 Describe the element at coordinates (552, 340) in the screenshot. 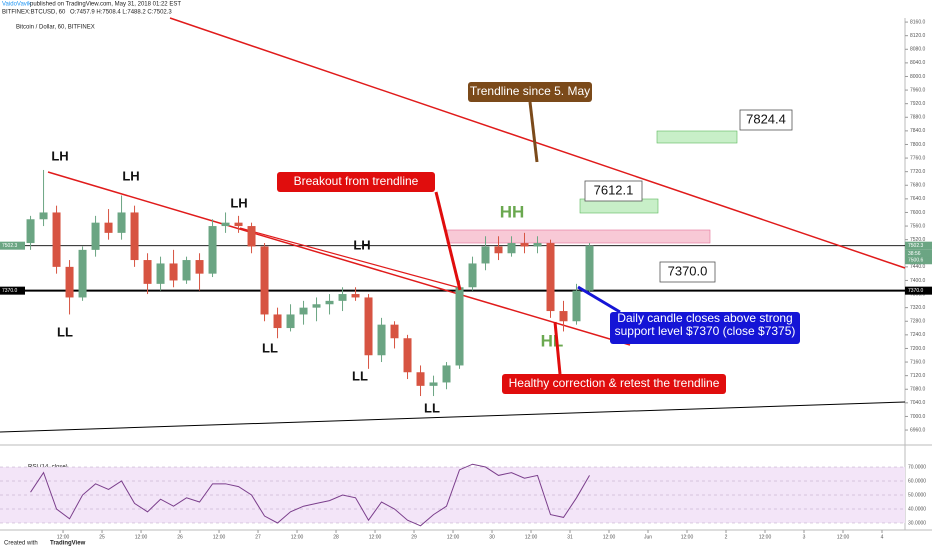

I see `pattern-label: HL` at that location.